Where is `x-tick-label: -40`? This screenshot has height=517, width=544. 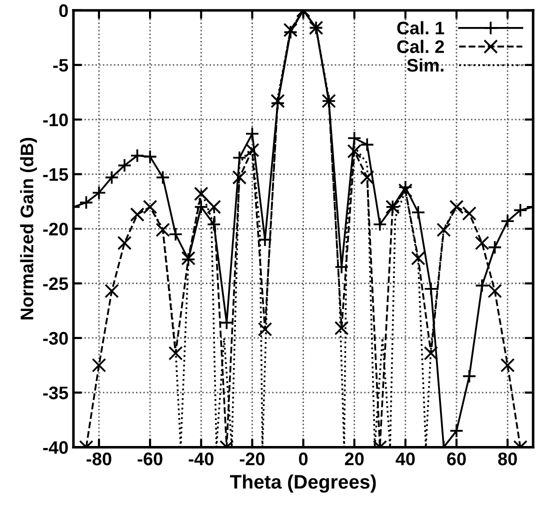
x-tick-label: -40 is located at coordinates (201, 459).